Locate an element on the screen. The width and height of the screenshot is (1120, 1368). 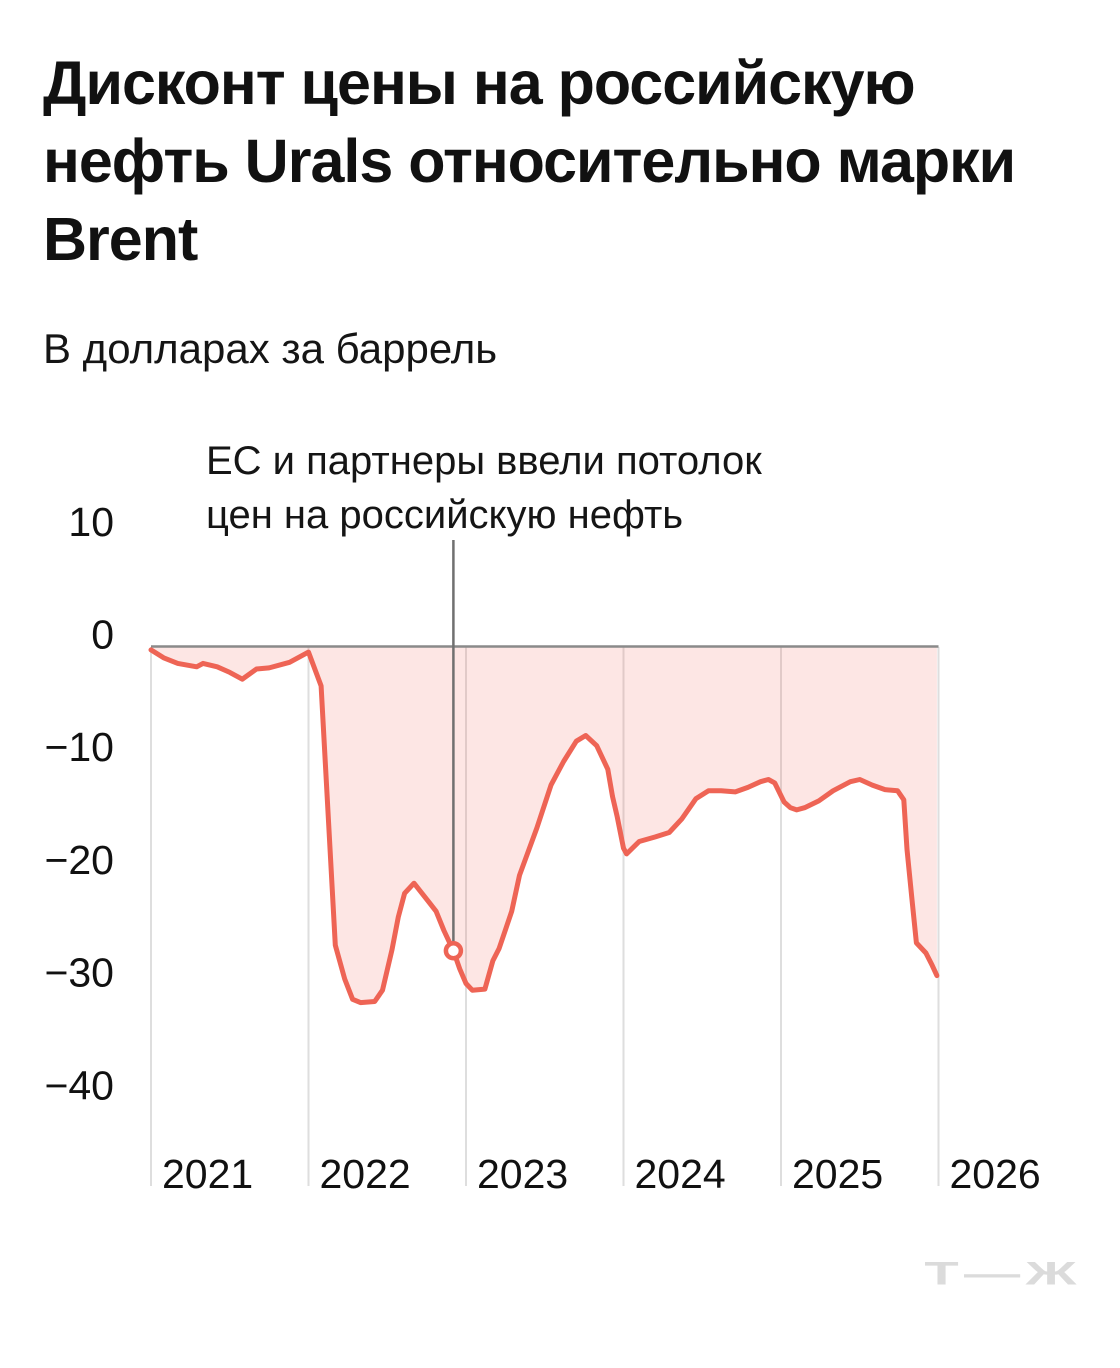
x-axis-label: 2023 is located at coordinates (522, 1174).